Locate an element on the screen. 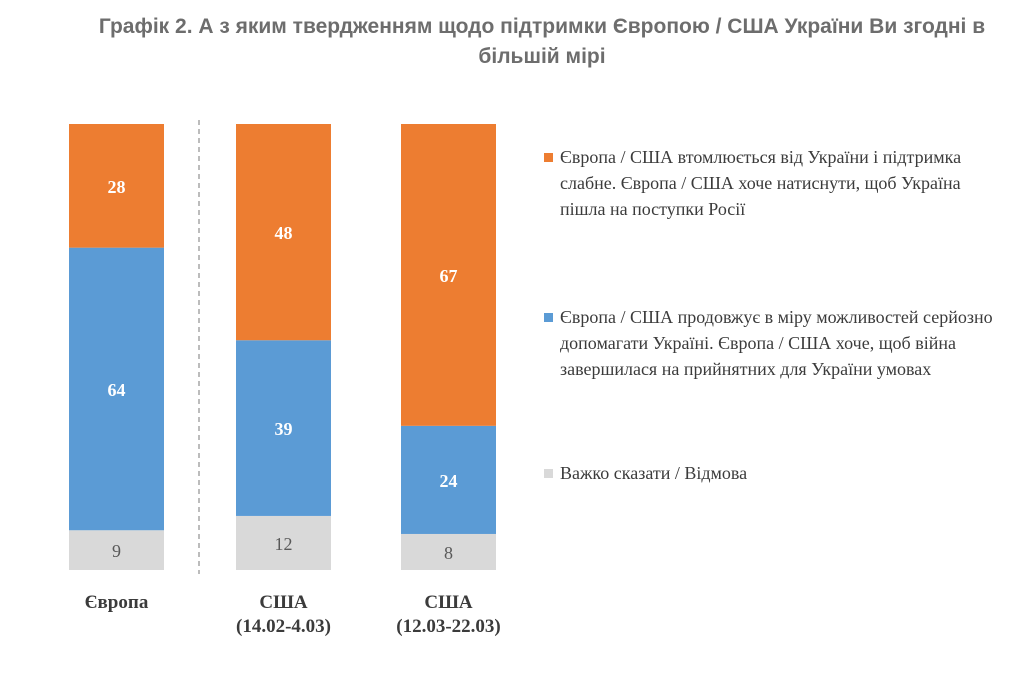  data-label-support-2: 39 is located at coordinates (284, 429).